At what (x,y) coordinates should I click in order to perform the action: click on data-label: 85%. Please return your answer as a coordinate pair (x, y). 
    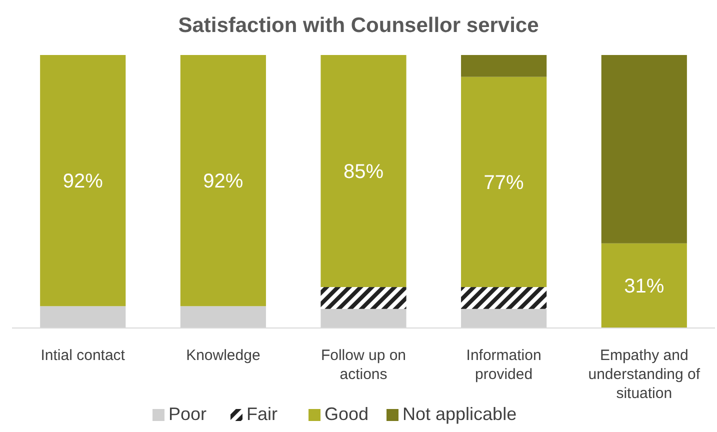
    Looking at the image, I should click on (363, 172).